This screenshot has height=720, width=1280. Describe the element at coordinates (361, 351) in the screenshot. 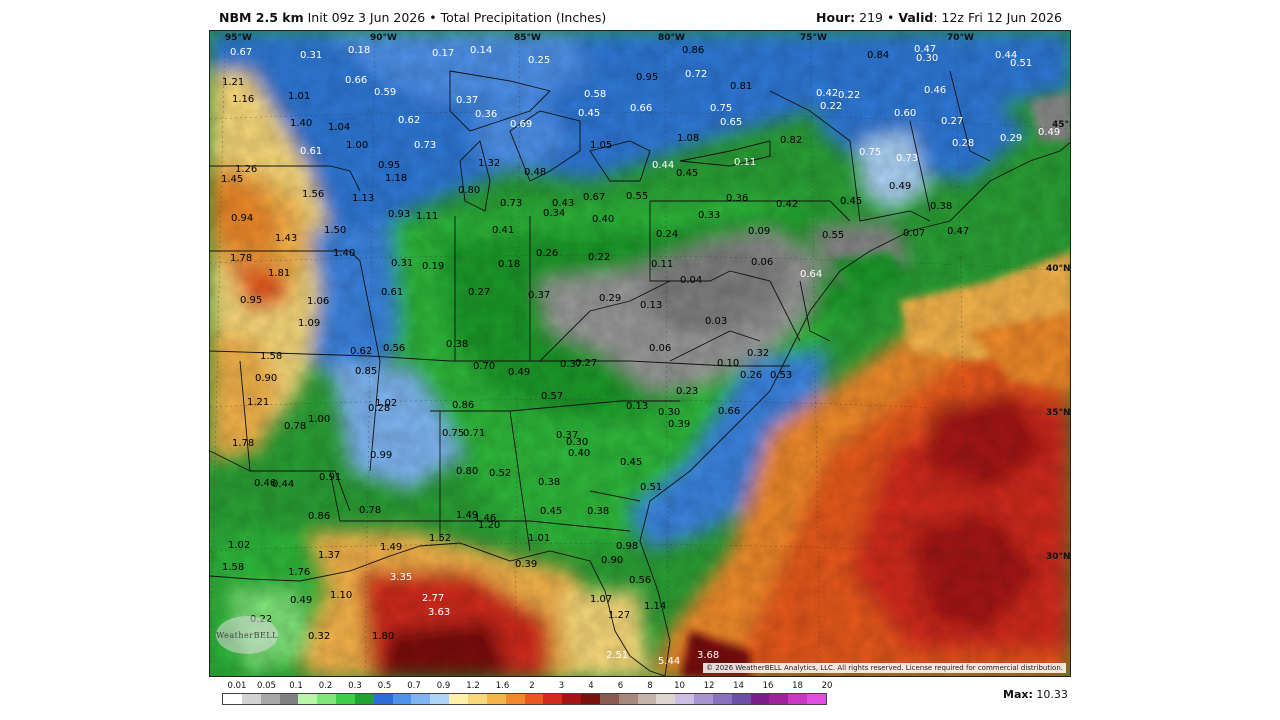

I see `precip-value-label: 0.62` at that location.